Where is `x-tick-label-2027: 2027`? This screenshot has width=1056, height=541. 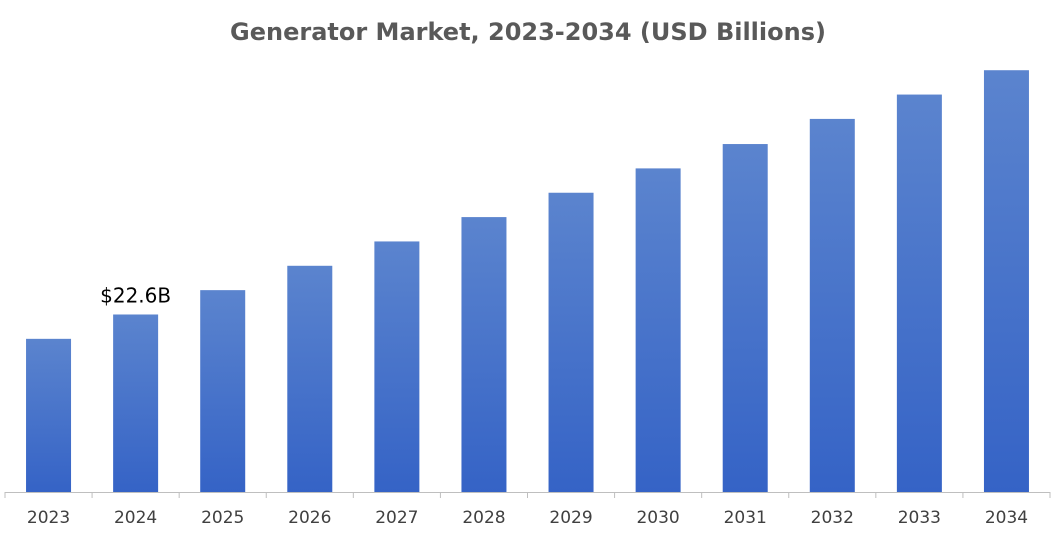
x-tick-label-2027: 2027 is located at coordinates (396, 518).